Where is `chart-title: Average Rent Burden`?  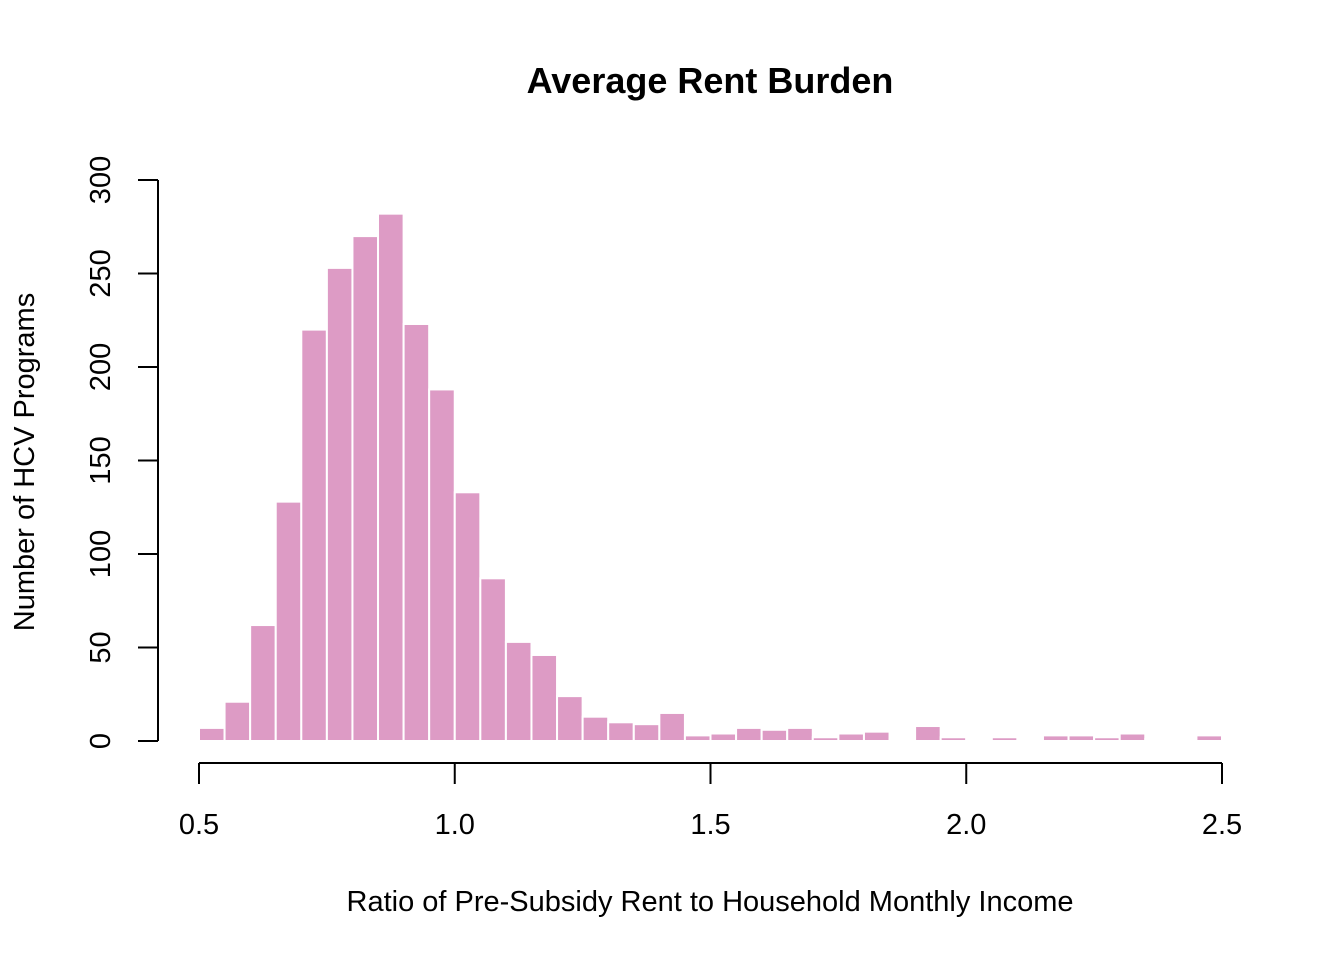
chart-title: Average Rent Burden is located at coordinates (710, 80).